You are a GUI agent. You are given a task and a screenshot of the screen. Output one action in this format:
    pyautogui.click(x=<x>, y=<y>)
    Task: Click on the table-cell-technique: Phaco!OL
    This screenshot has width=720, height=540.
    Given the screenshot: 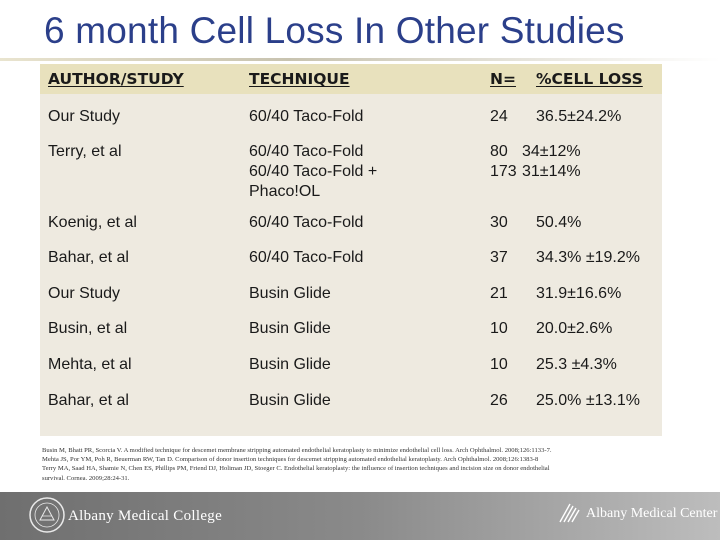 What is the action you would take?
    pyautogui.click(x=285, y=191)
    